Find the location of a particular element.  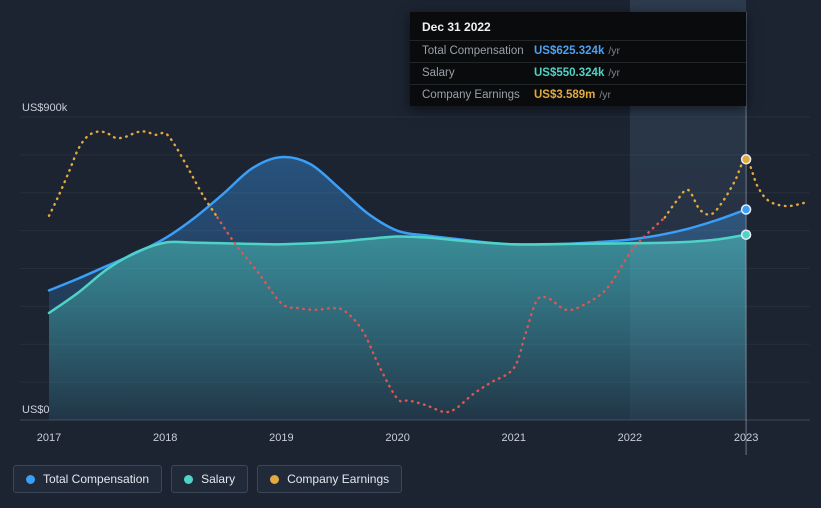

total-compensation-dot-icon is located at coordinates (30, 479).